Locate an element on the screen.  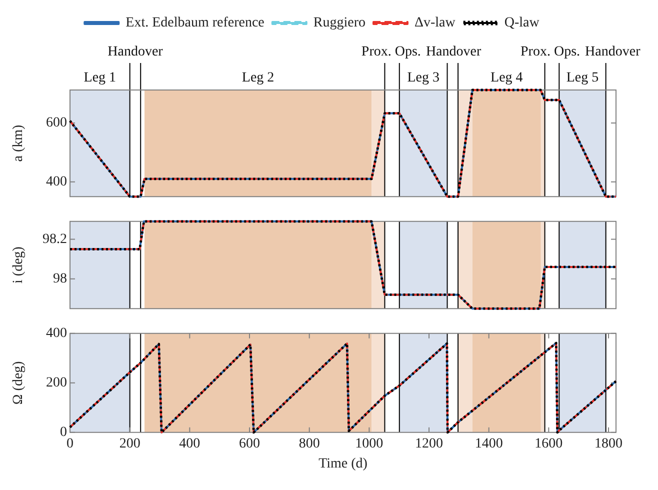
legend-label: Δv-law is located at coordinates (435, 23).